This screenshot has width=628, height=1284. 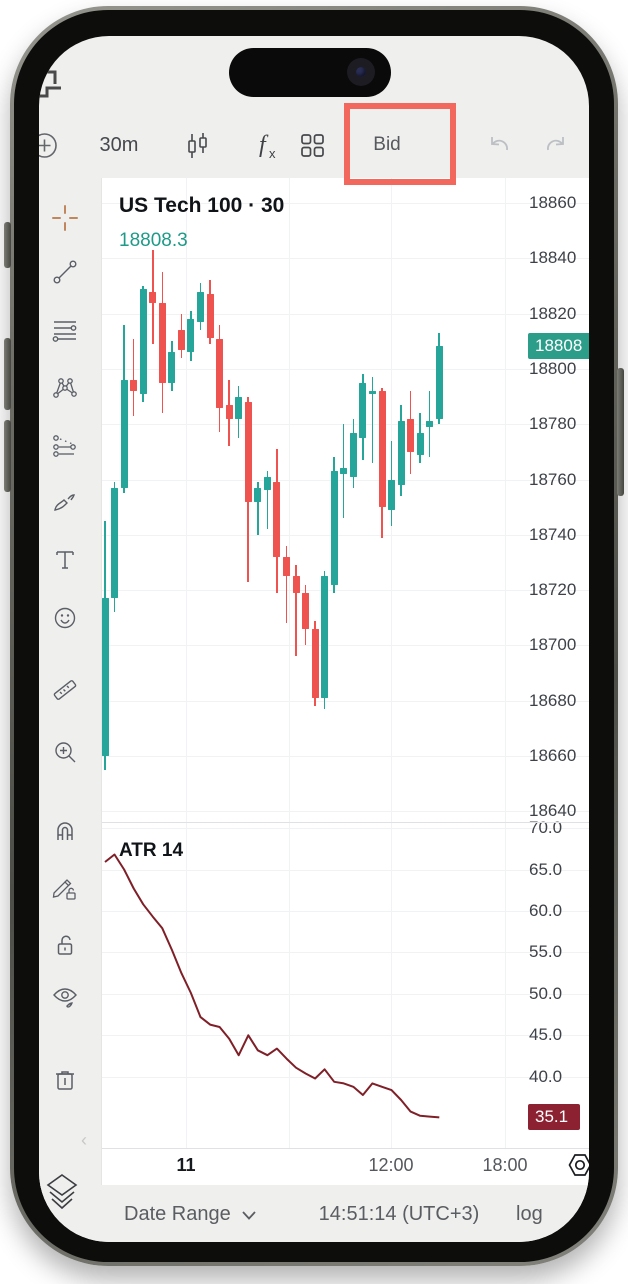 What do you see at coordinates (555, 145) in the screenshot?
I see `redo-icon` at bounding box center [555, 145].